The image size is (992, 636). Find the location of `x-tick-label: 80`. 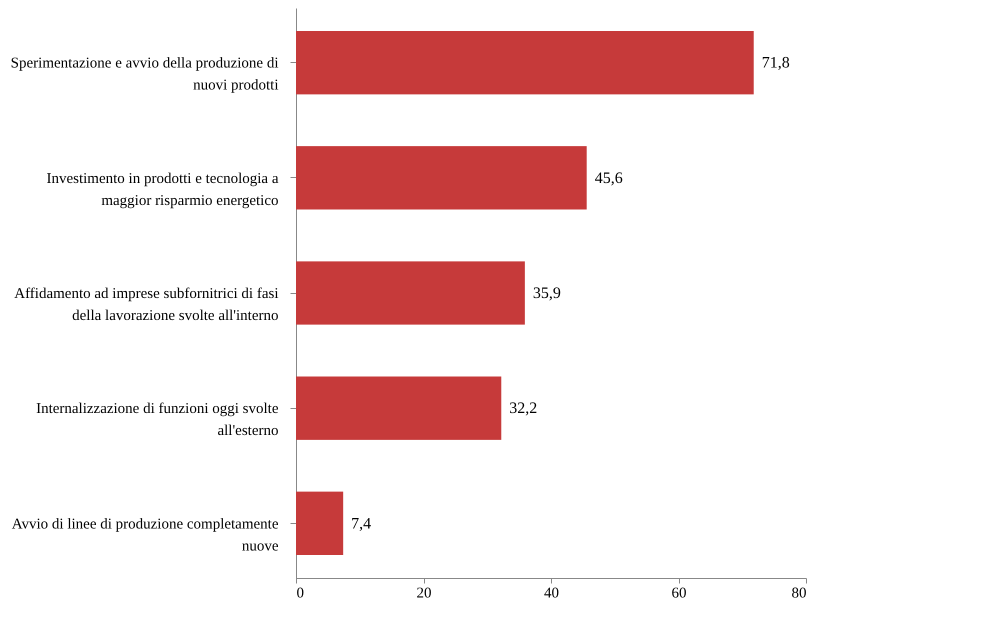

x-tick-label: 80 is located at coordinates (799, 594).